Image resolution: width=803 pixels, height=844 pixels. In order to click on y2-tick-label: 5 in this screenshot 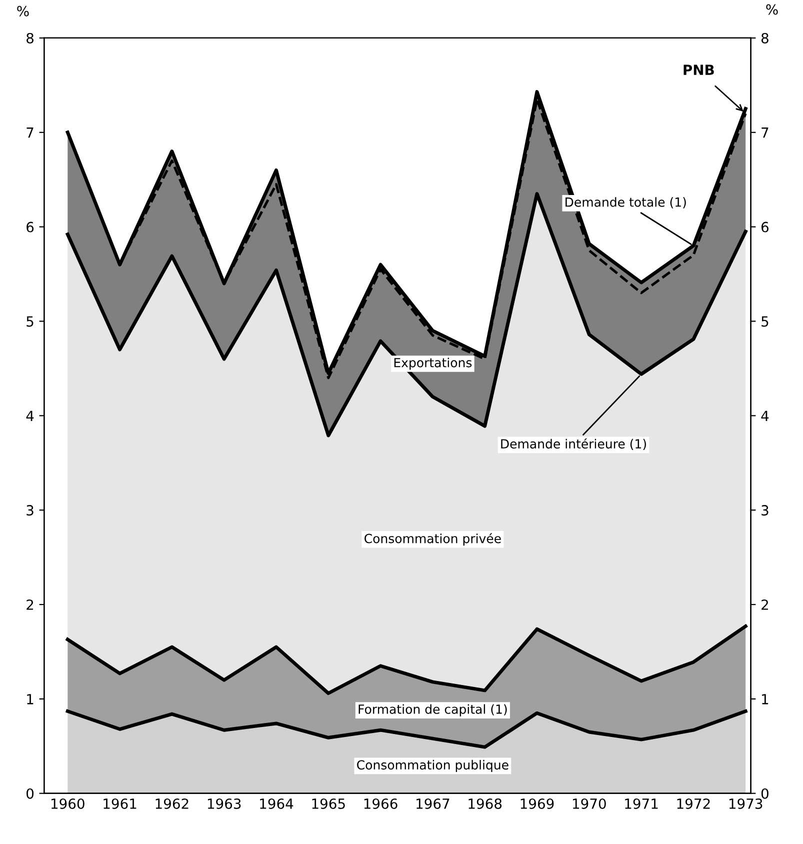, I will do `click(765, 321)`.